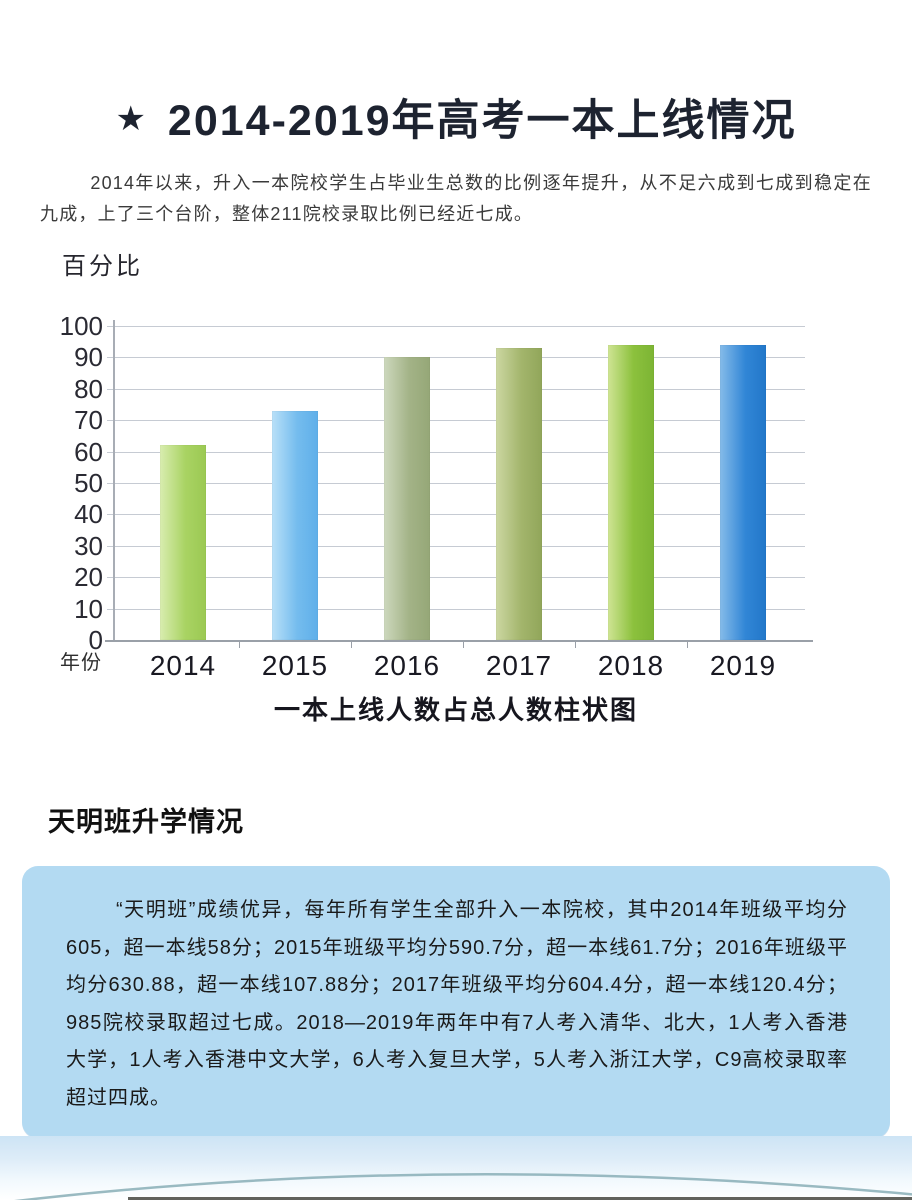 This screenshot has width=912, height=1200. Describe the element at coordinates (482, 121) in the screenshot. I see `page-title-text: 2014-2019年高考一本上线情况` at that location.